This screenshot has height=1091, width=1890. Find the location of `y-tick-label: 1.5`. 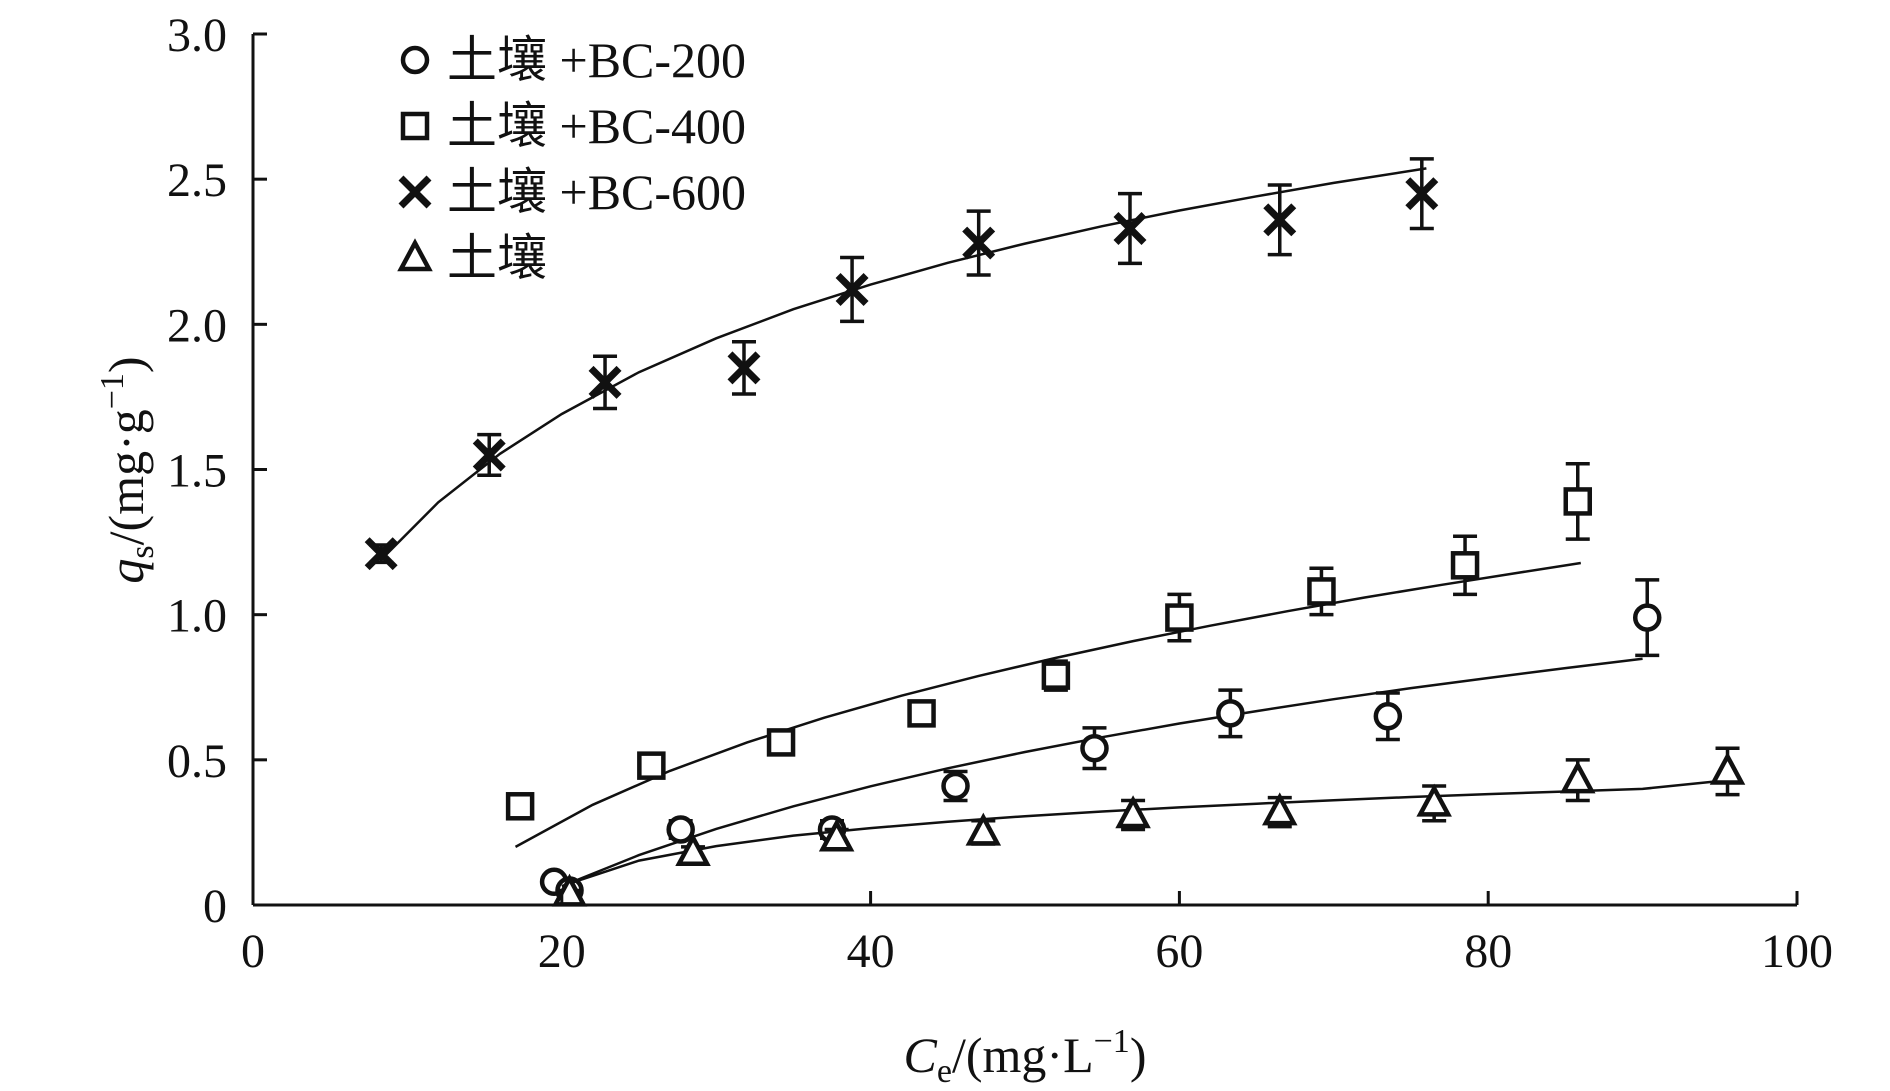

y-tick-label: 1.5 is located at coordinates (197, 471).